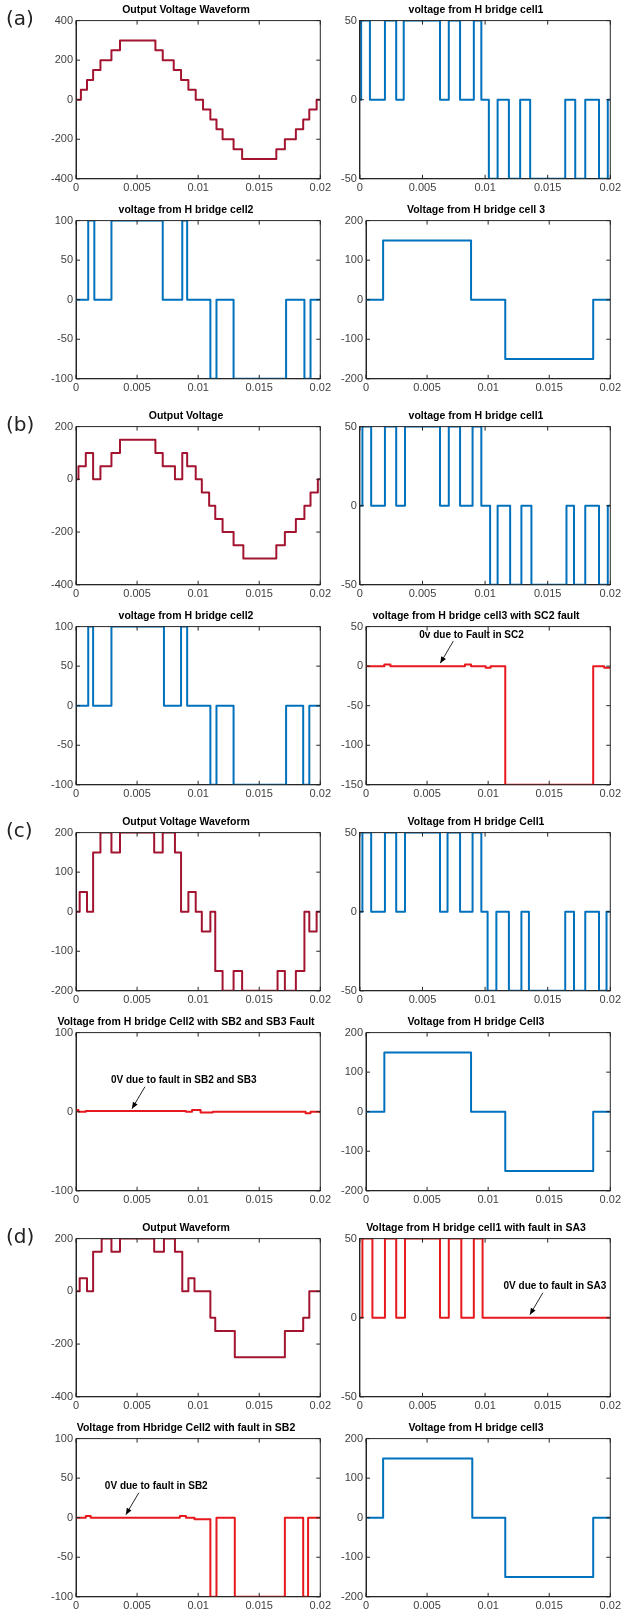  I want to click on chart-title: Voltage from H bridge Cell1, so click(476, 821).